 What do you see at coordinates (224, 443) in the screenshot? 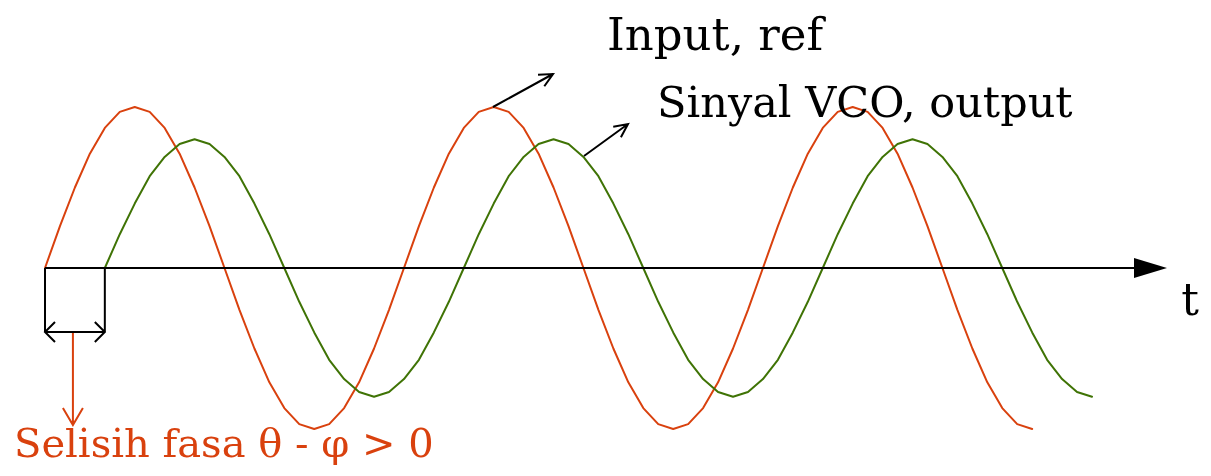
I see `annotation: Selisih fasa θ - φ > 0` at bounding box center [224, 443].